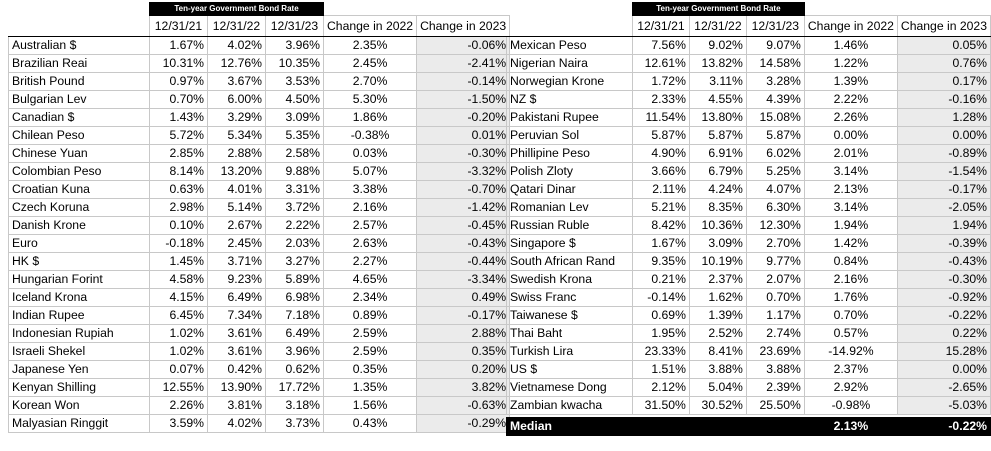  What do you see at coordinates (79, 279) in the screenshot?
I see `currency-name: Hungarian Forint` at bounding box center [79, 279].